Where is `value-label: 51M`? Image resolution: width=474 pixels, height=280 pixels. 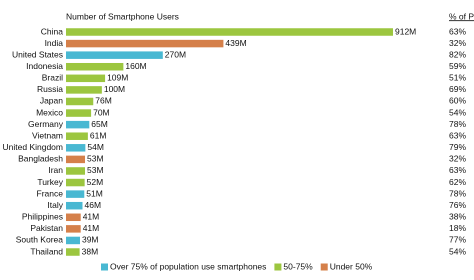 value-label: 51M is located at coordinates (94, 193).